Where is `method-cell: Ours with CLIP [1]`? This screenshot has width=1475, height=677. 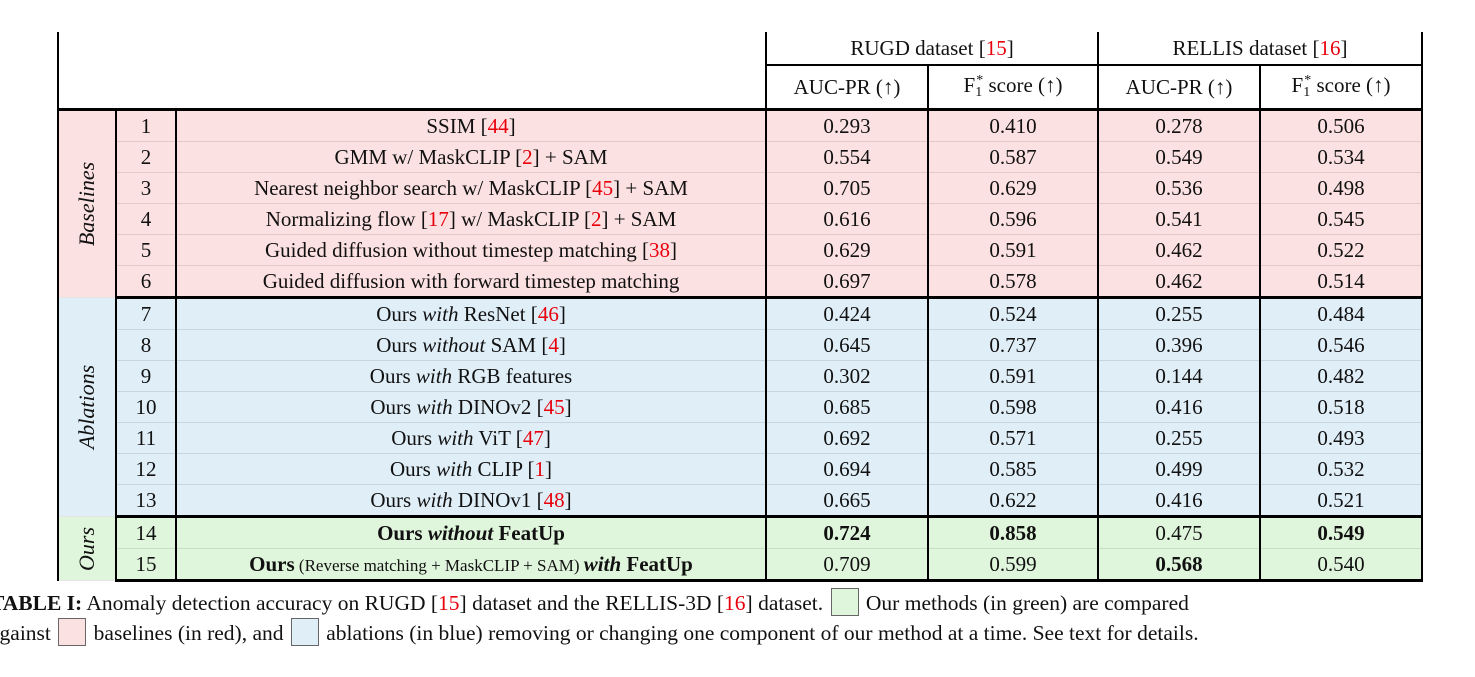 method-cell: Ours with CLIP [1] is located at coordinates (471, 469).